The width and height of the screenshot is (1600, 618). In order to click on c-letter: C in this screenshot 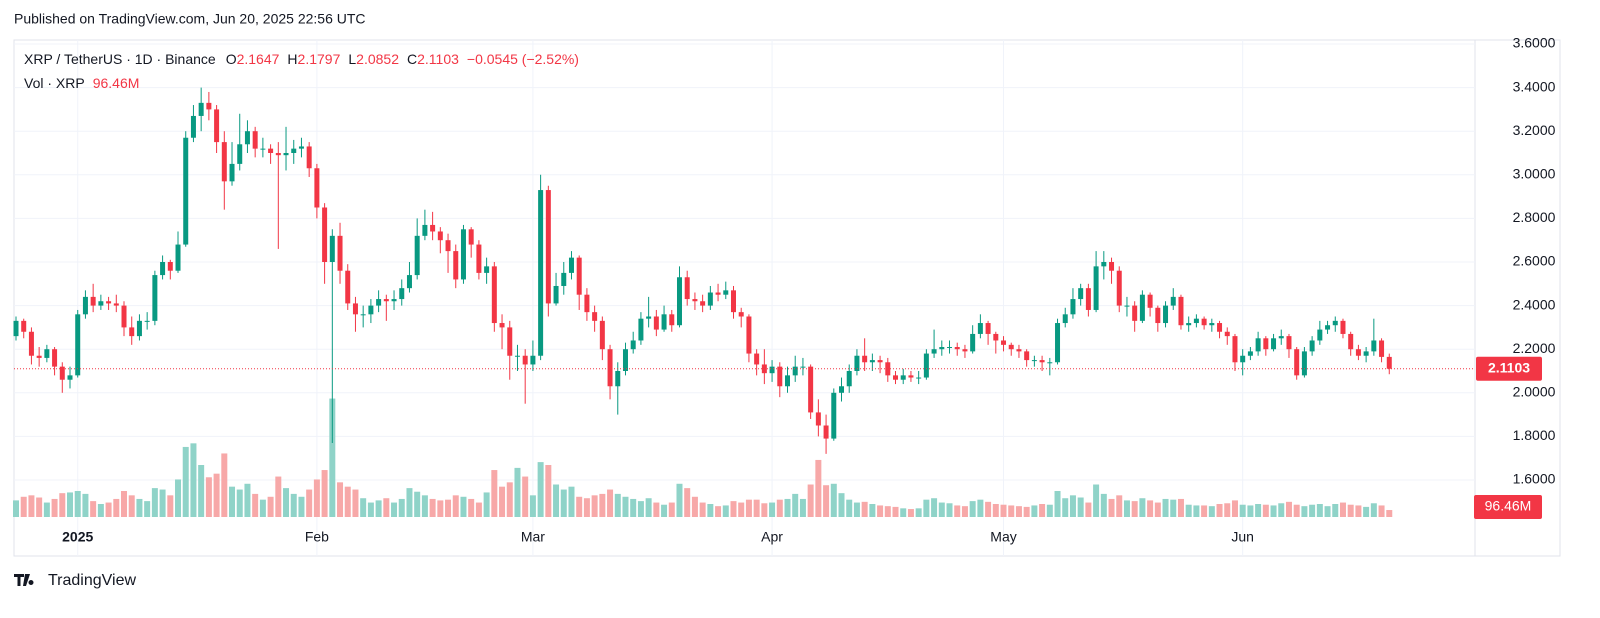, I will do `click(412, 59)`.